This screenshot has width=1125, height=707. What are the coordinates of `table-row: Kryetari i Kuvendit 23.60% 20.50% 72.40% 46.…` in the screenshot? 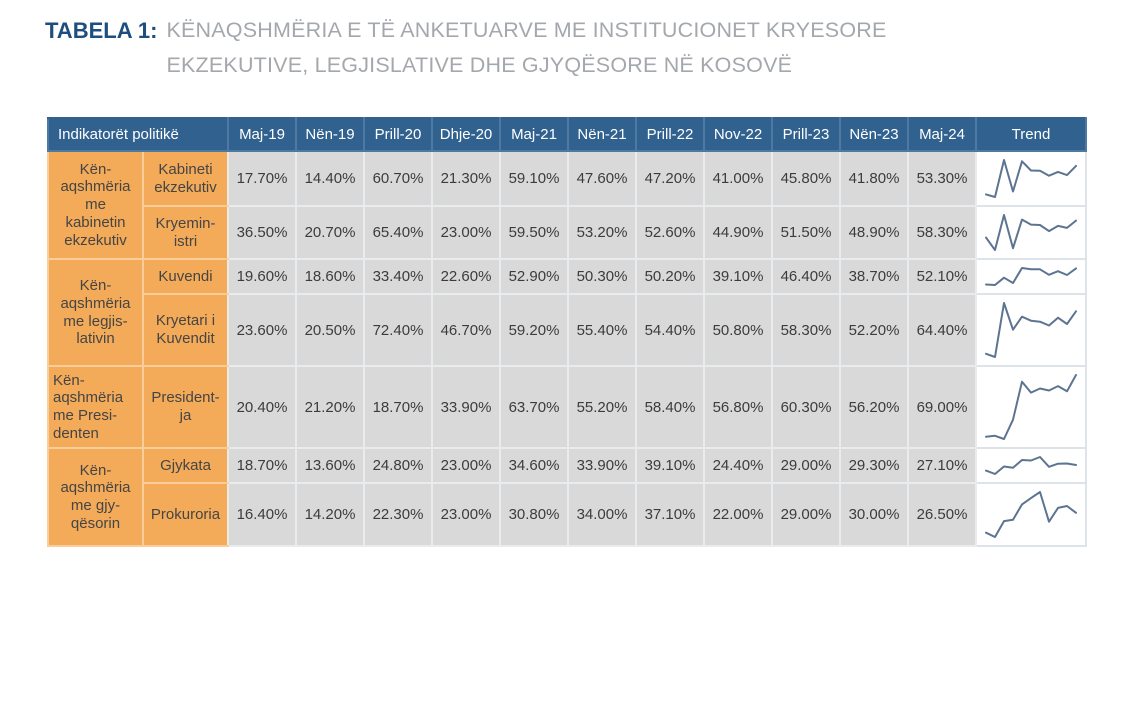 It's located at (567, 330).